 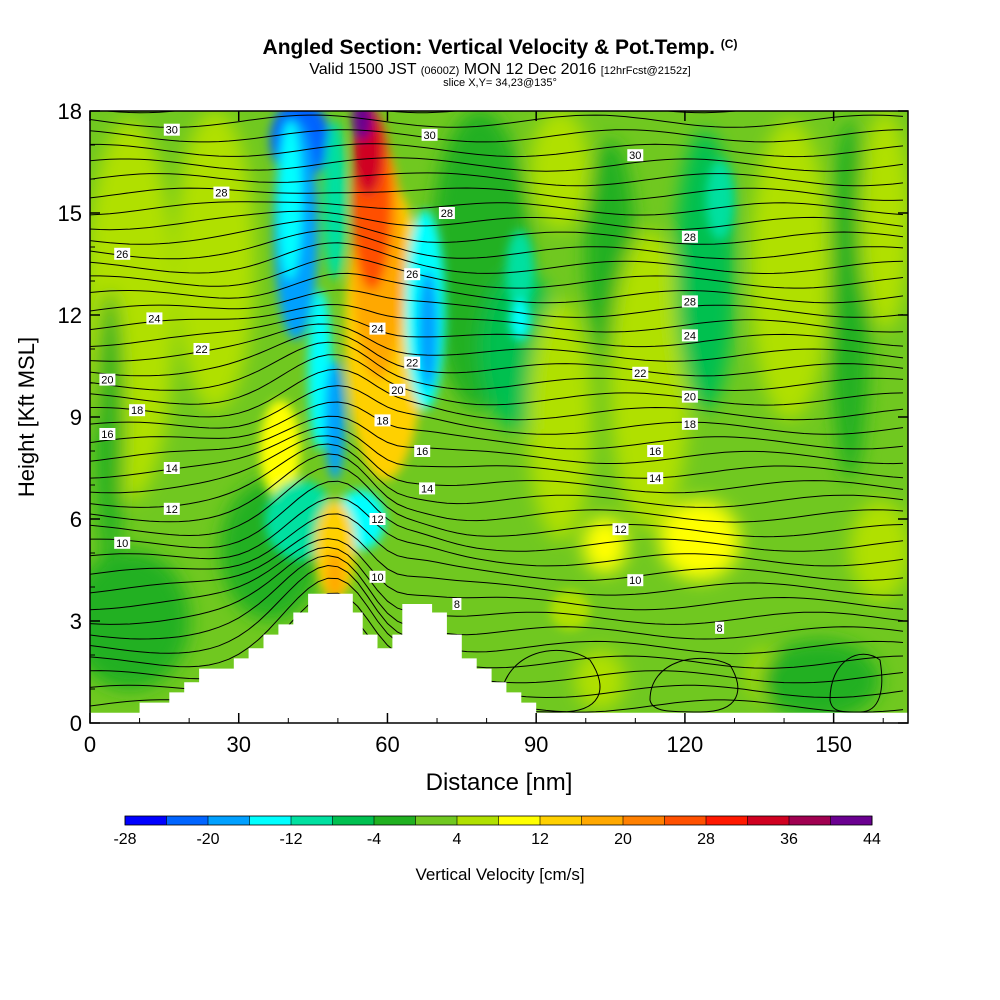 I want to click on y-axis-label: Height [Kft MSL], so click(x=26, y=417).